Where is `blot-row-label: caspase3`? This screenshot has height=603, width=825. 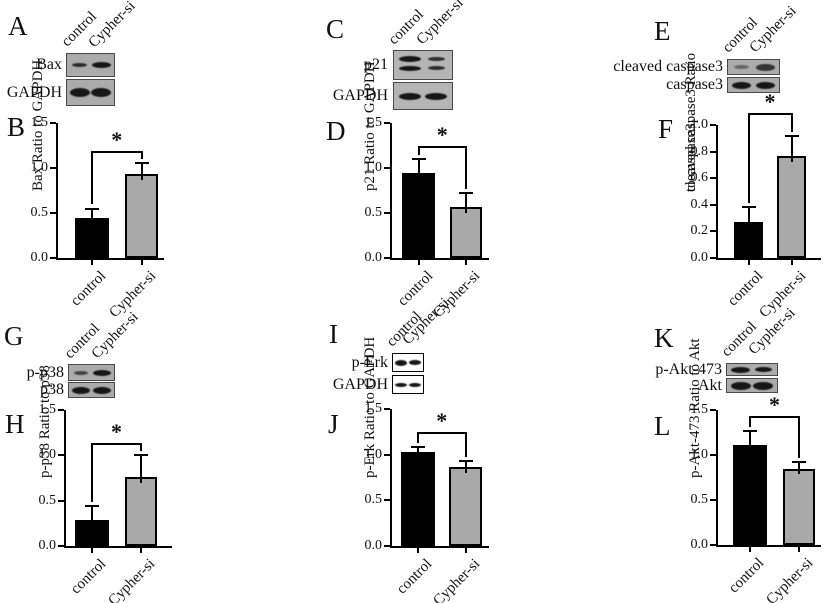
blot-row-label: caspase3 is located at coordinates (694, 84).